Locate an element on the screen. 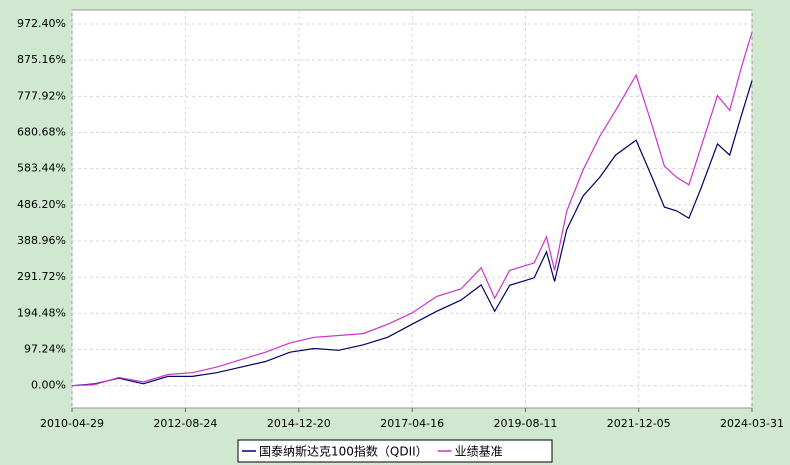 Image resolution: width=790 pixels, height=465 pixels. y-tick-label: 291.72% is located at coordinates (41, 276).